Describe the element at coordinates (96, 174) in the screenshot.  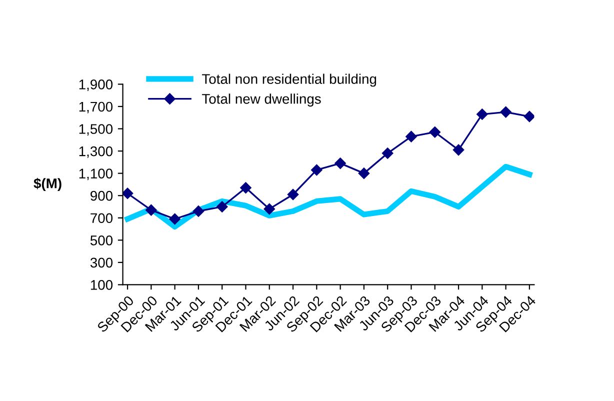
I see `y-tick-label: 1,100` at that location.